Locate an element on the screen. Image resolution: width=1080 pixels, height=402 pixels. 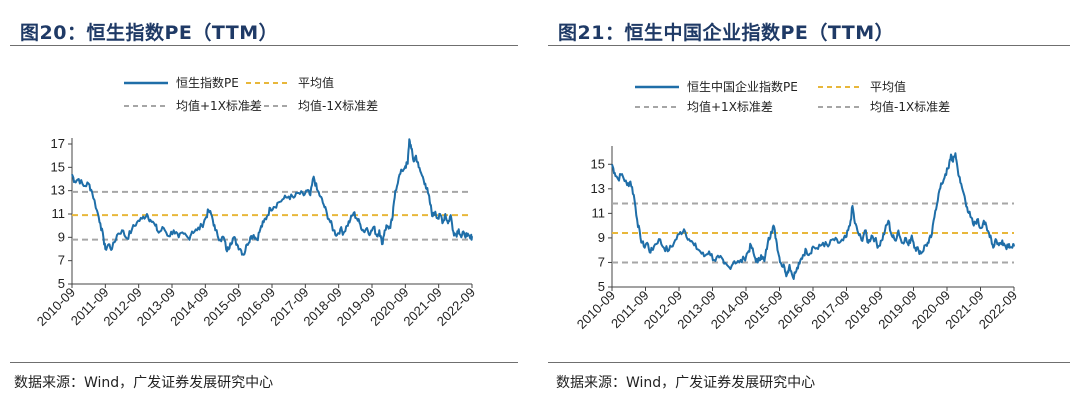
left-title-rule is located at coordinates (264, 45).